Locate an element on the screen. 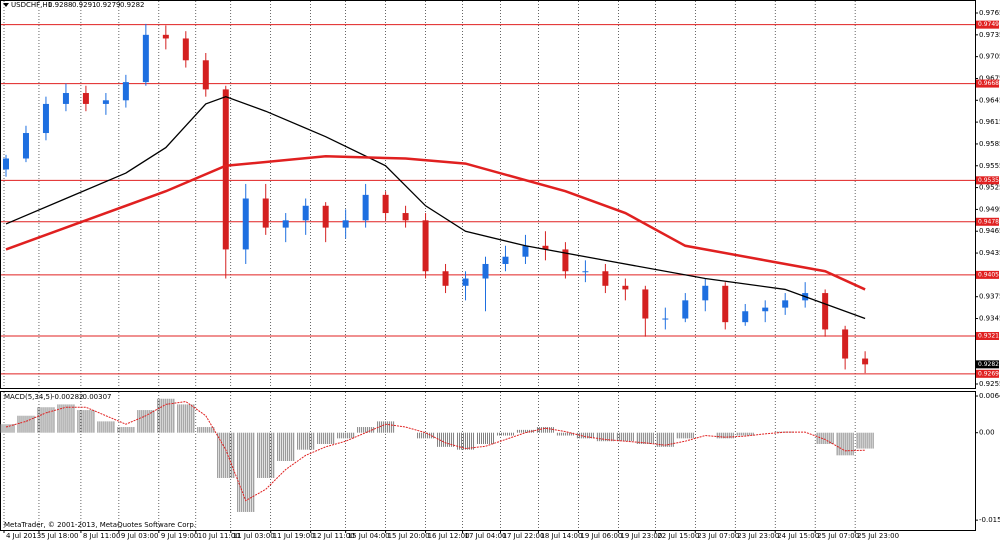  x-tick-label: 15 Jul 20:00 is located at coordinates (409, 536).